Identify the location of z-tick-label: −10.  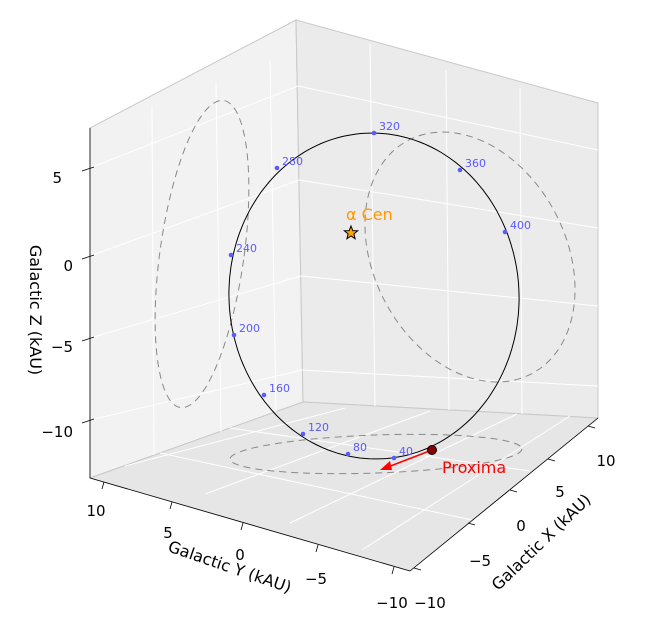
(57, 432).